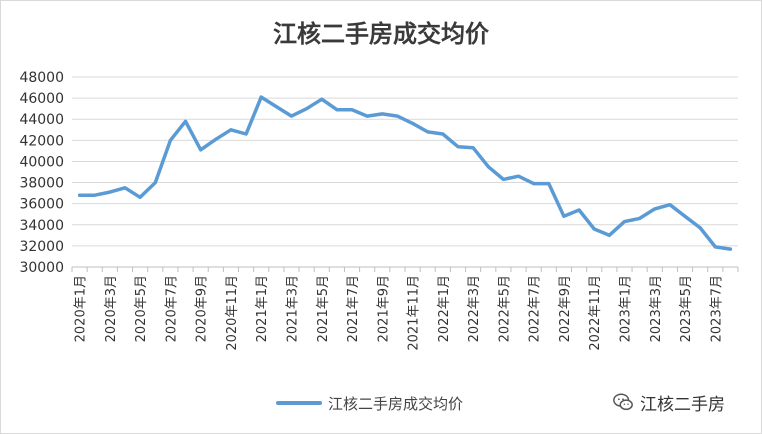 The height and width of the screenshot is (434, 762). What do you see at coordinates (383, 308) in the screenshot?
I see `x-tick-label: 2021年9月` at bounding box center [383, 308].